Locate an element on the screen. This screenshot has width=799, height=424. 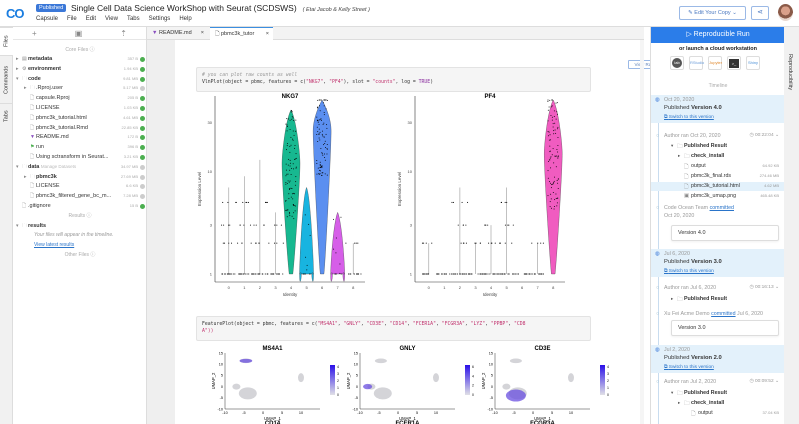
rstudio-button: RStudio is located at coordinates (696, 63).